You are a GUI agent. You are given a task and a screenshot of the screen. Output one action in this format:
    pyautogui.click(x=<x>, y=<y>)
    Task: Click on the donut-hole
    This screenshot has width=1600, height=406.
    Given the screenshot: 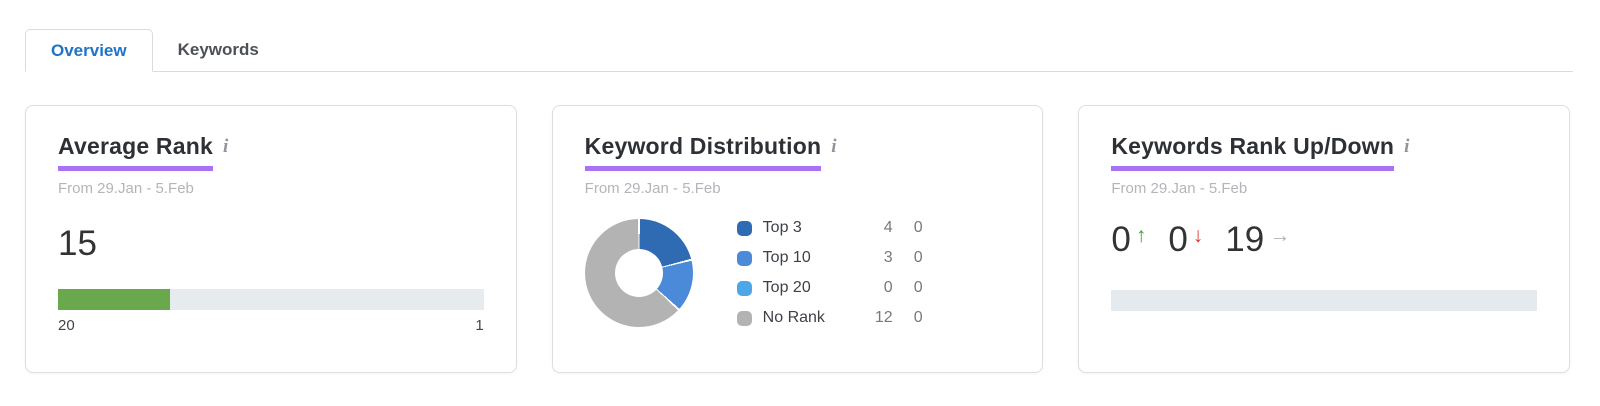 What is the action you would take?
    pyautogui.click(x=638, y=273)
    